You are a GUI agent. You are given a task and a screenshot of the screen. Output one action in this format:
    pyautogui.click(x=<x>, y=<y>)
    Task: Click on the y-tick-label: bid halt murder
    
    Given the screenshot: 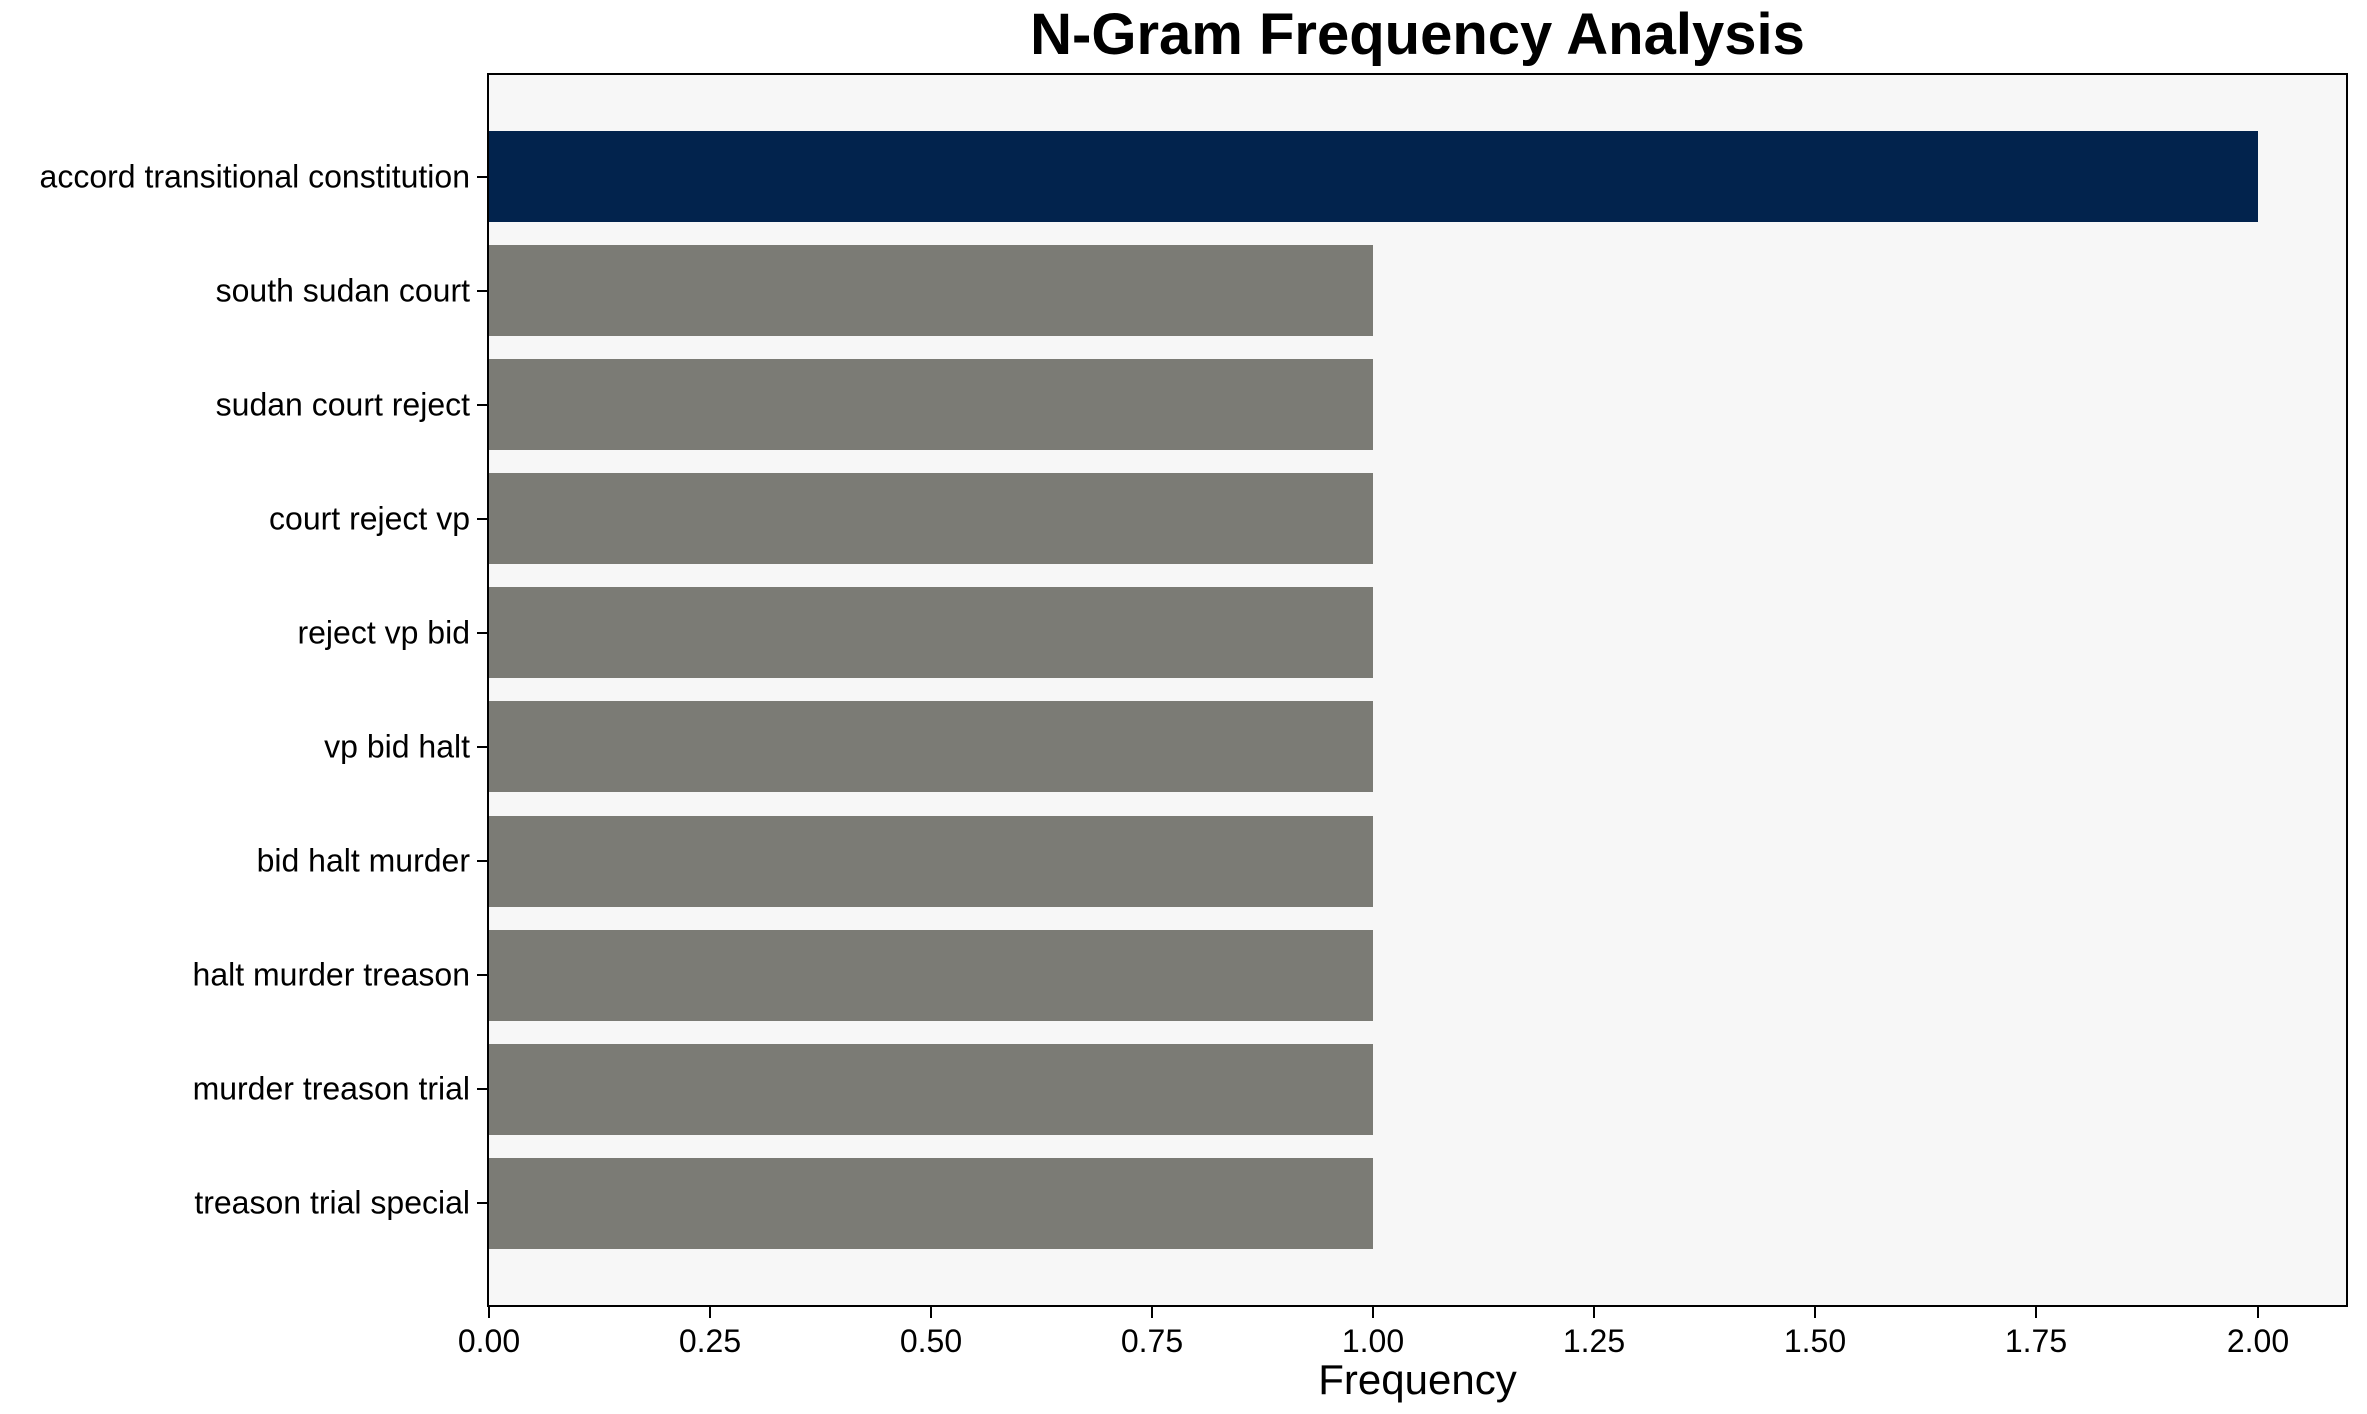 What is the action you would take?
    pyautogui.click(x=363, y=860)
    